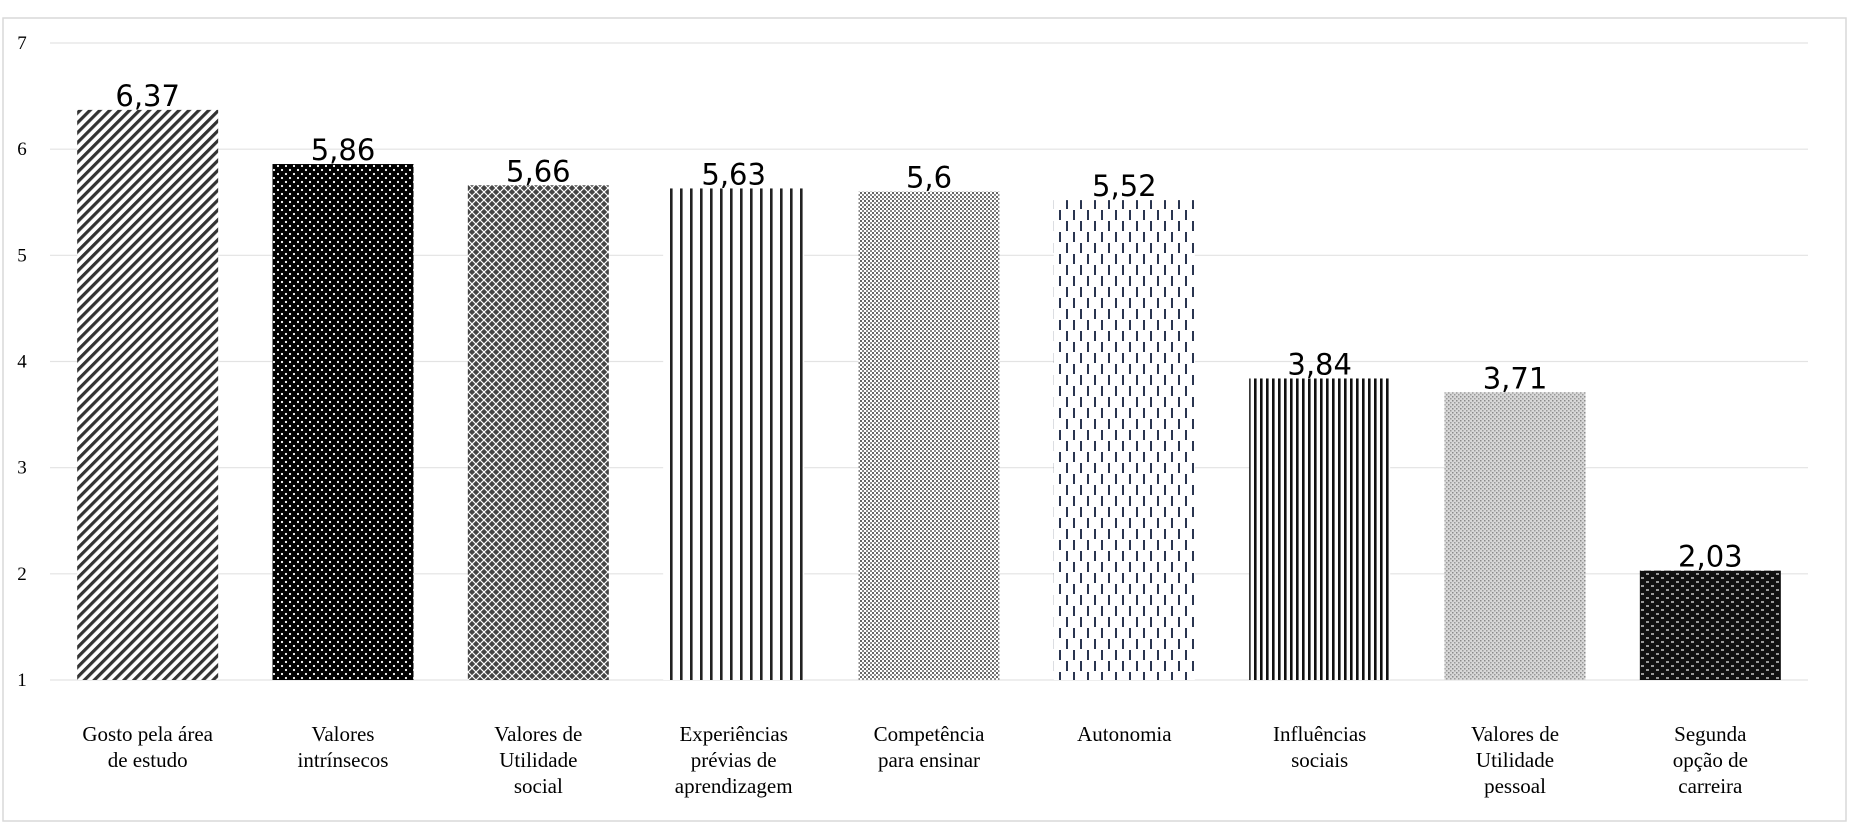 Image resolution: width=1849 pixels, height=824 pixels. Describe the element at coordinates (734, 760) in the screenshot. I see `x-tick-label: Experiências prévias de aprendizagem` at that location.